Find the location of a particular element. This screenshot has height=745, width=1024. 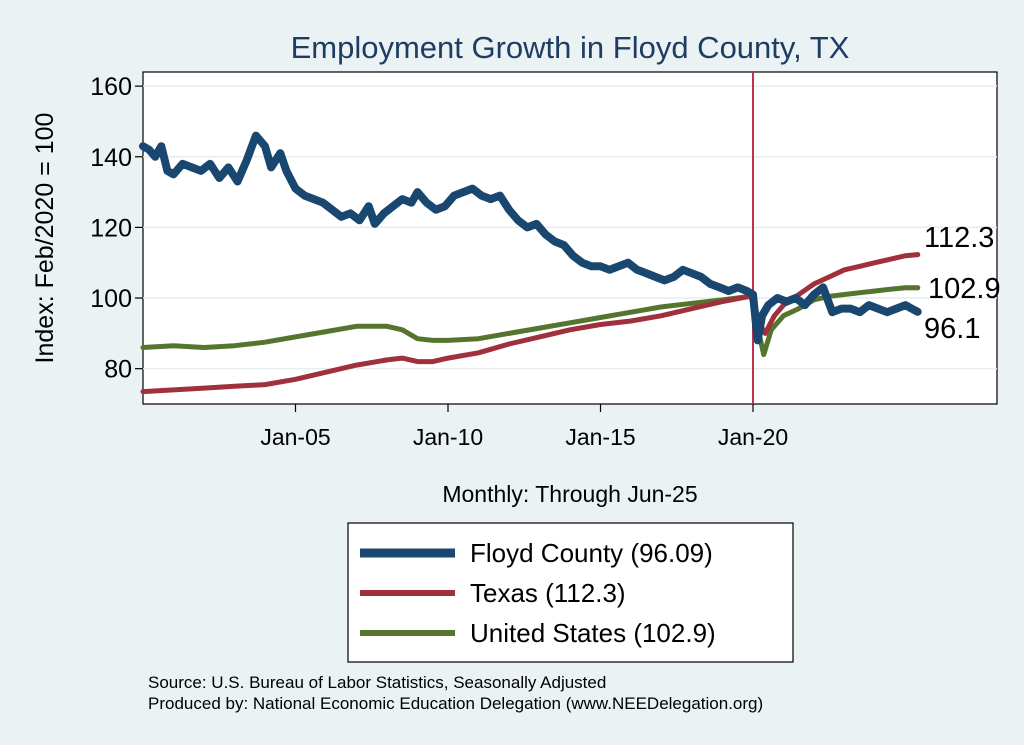

x-tick-label-Jan-05: Jan-05 is located at coordinates (295, 437).